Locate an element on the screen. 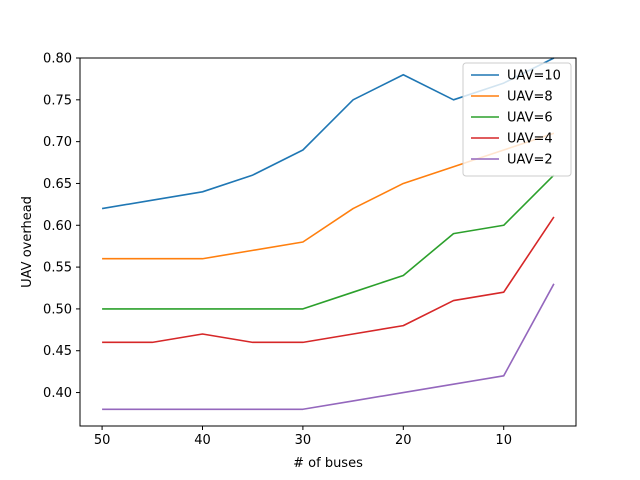  legend-entry-label: UAV=4 is located at coordinates (530, 139).